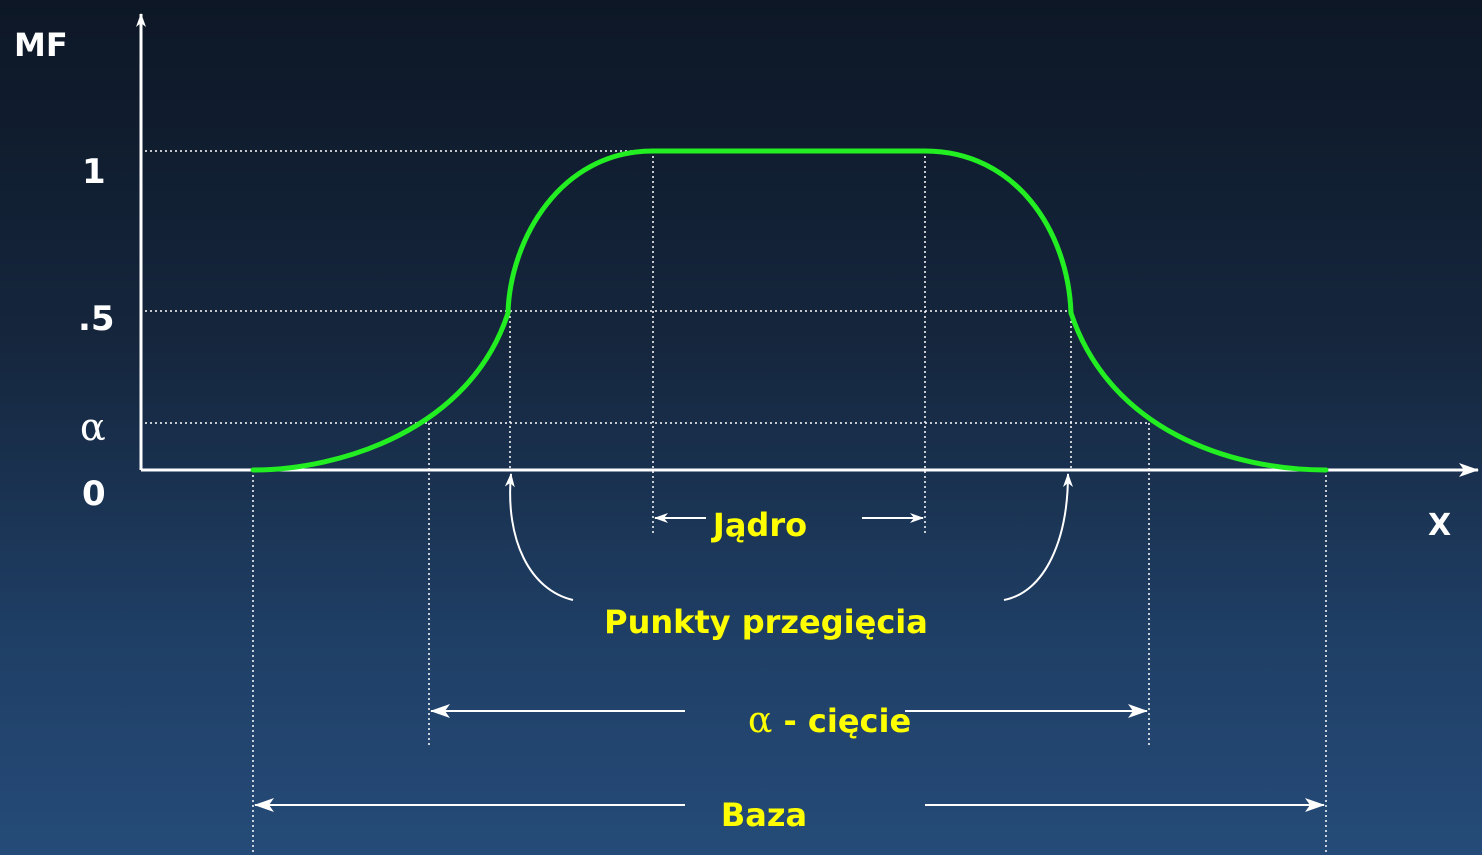 The width and height of the screenshot is (1482, 855). Describe the element at coordinates (841, 721) in the screenshot. I see `alpha-cut-text: - cięcie` at that location.